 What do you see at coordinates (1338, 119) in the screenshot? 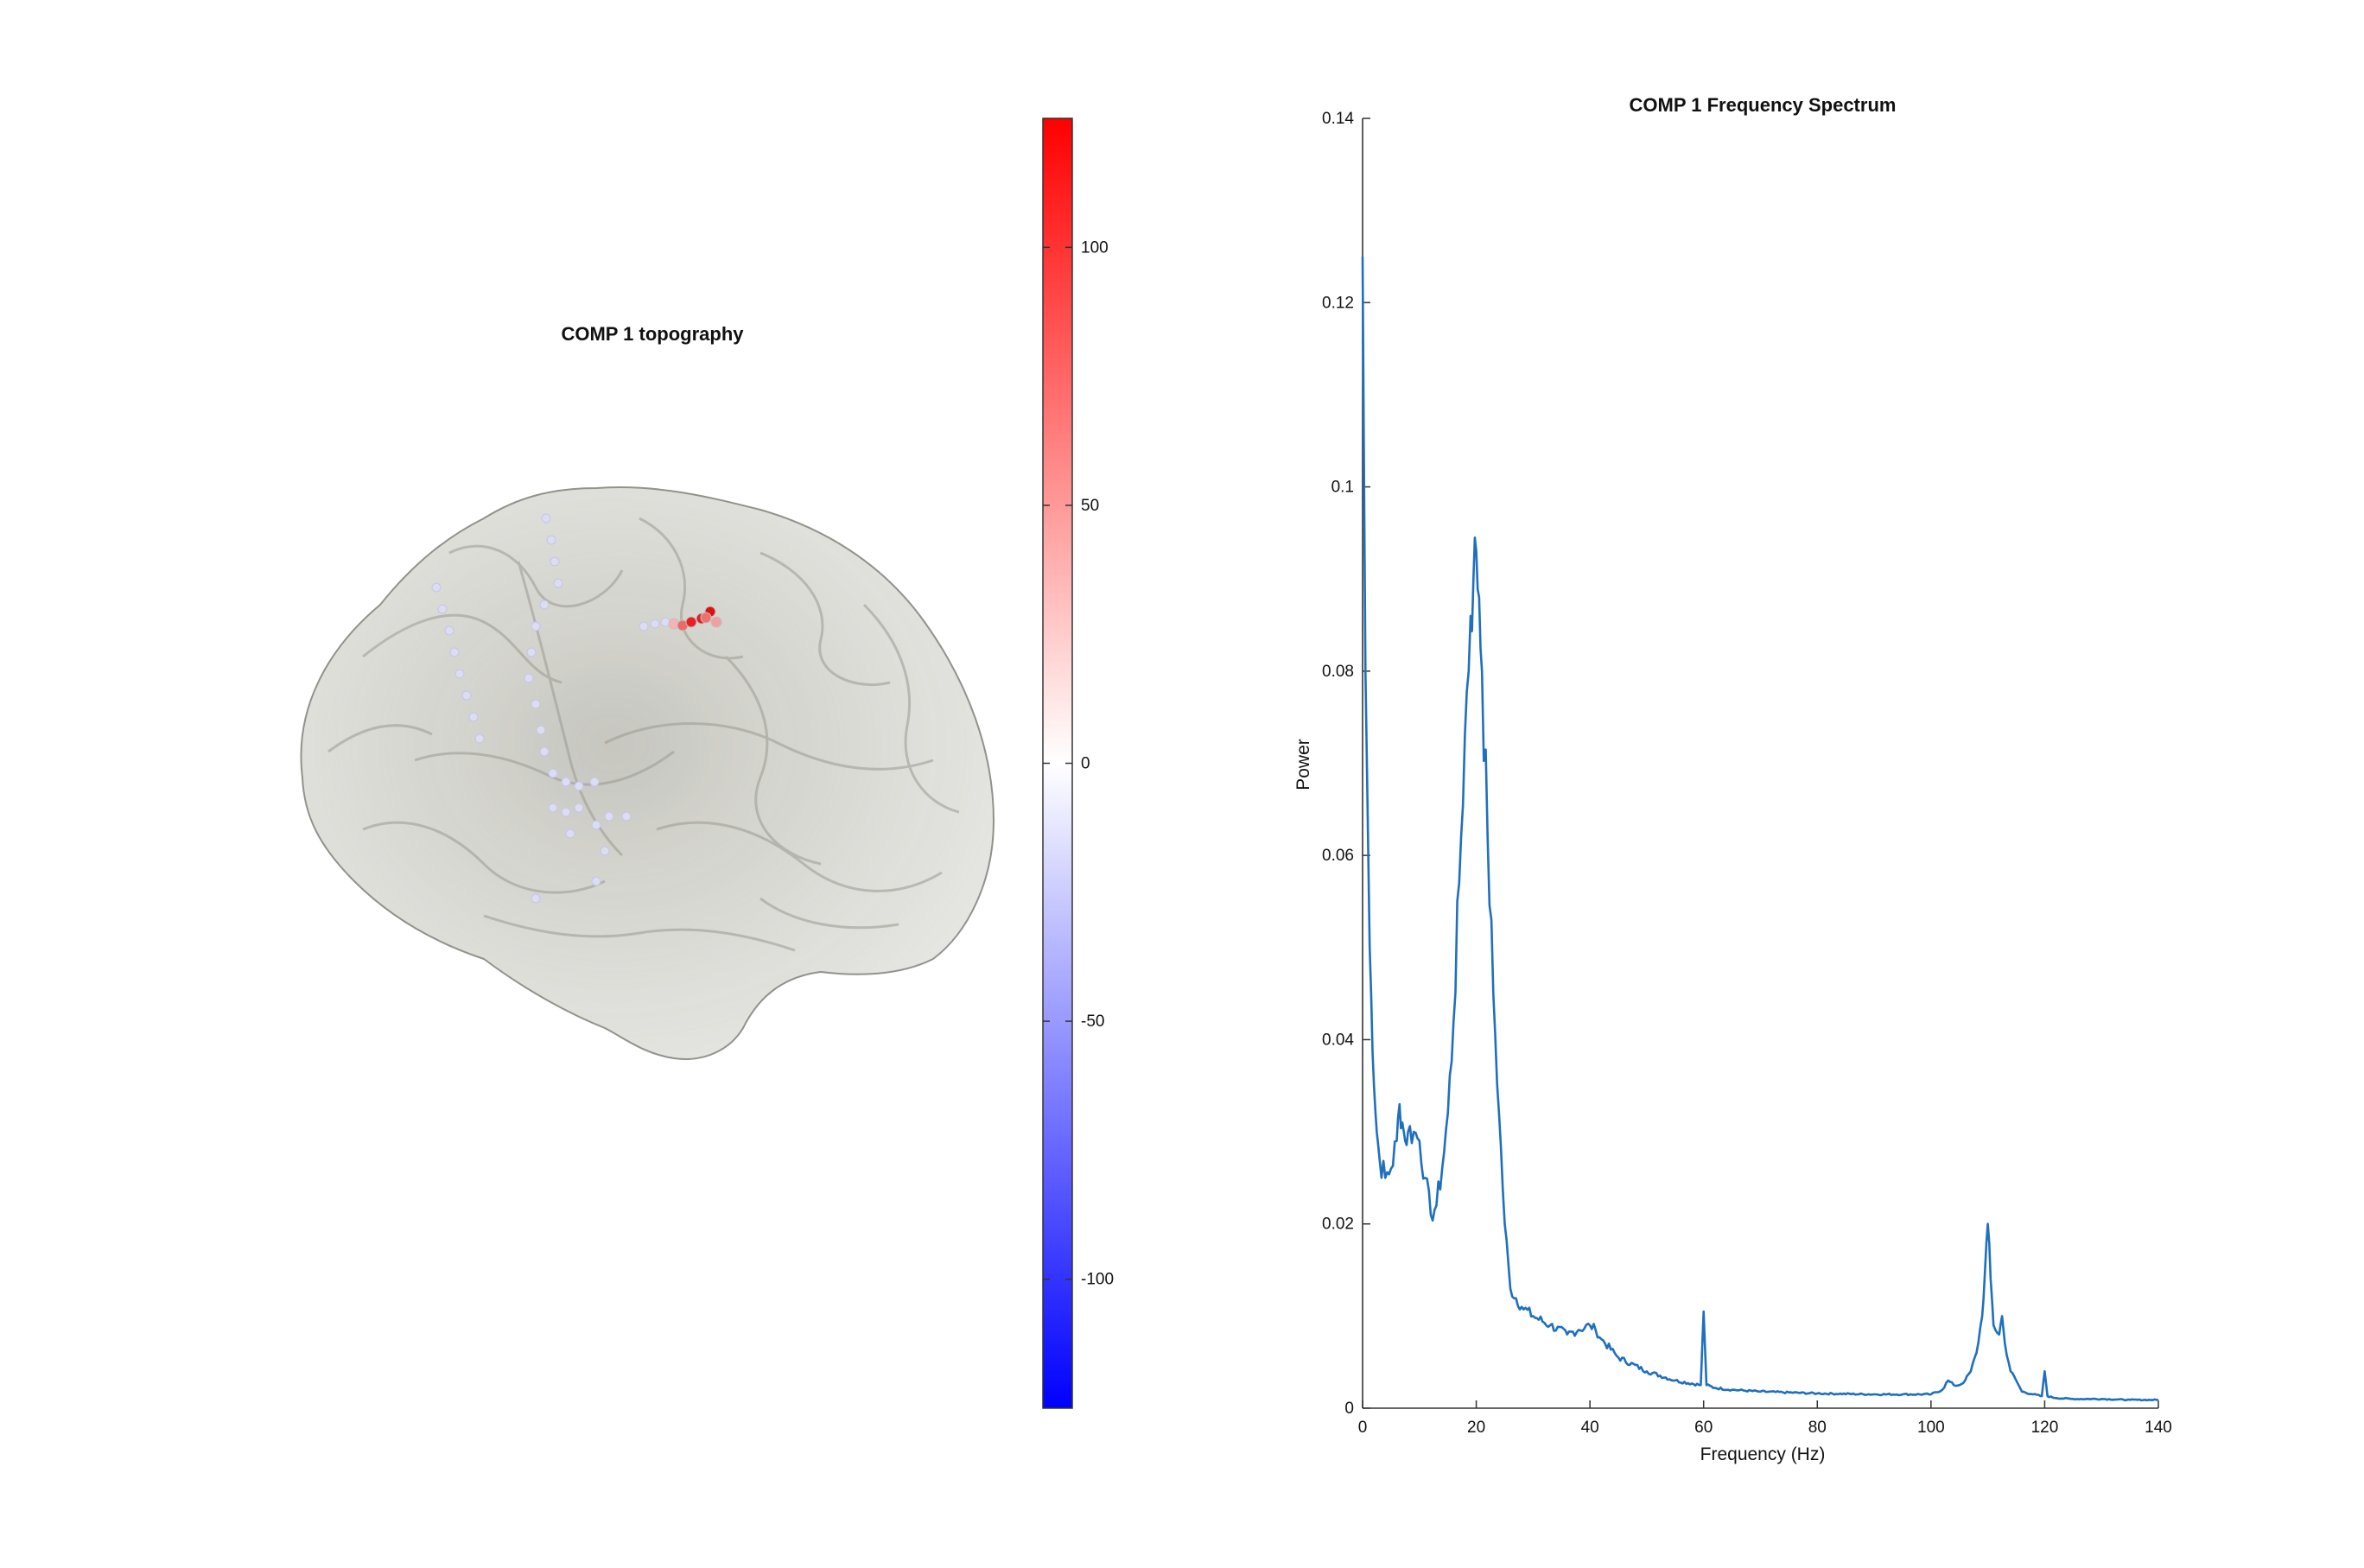
I see `y-tick-label: 0.14` at bounding box center [1338, 119].